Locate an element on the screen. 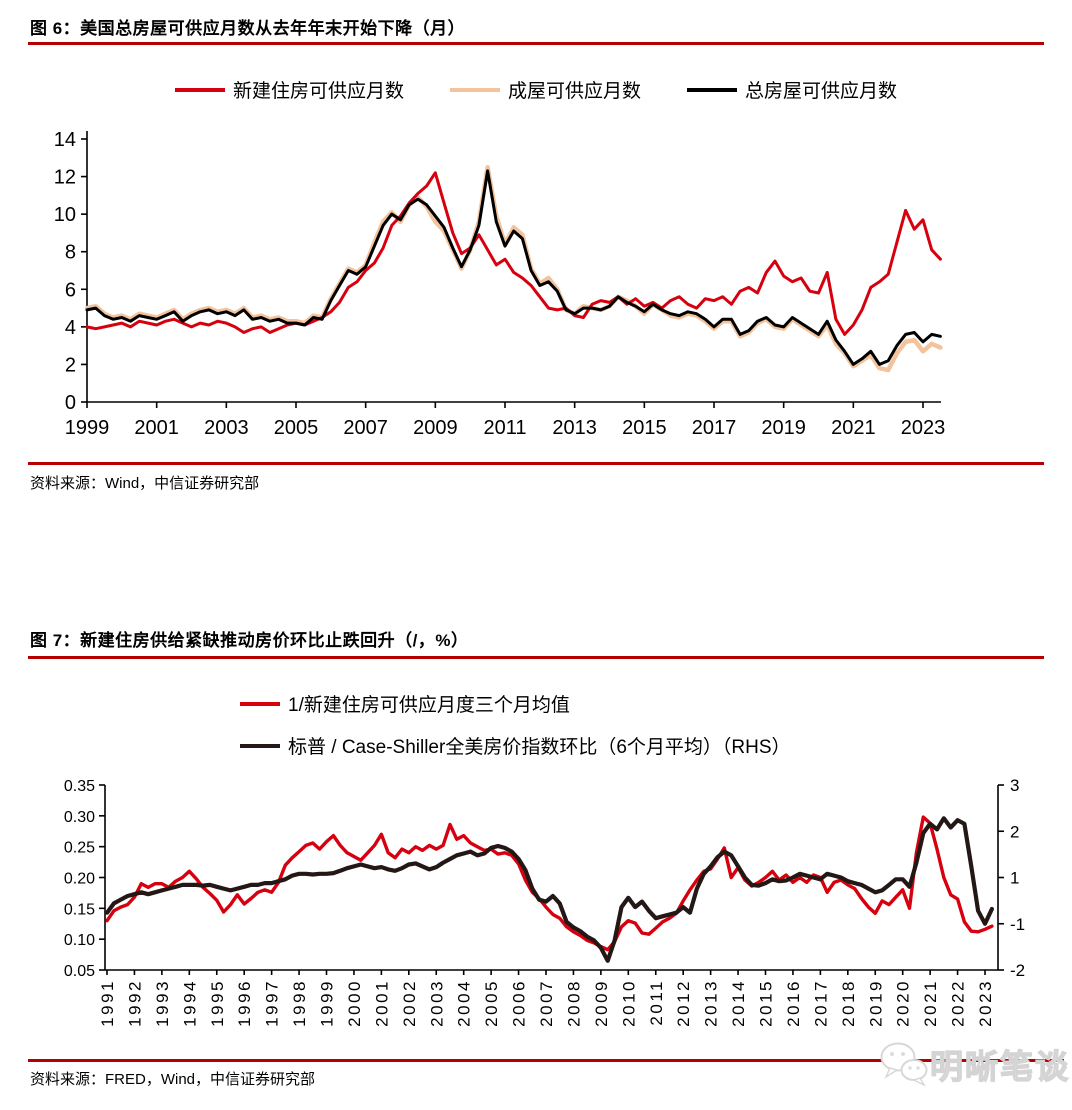 The image size is (1072, 1110). x-tick-label: 2013 is located at coordinates (574, 428).